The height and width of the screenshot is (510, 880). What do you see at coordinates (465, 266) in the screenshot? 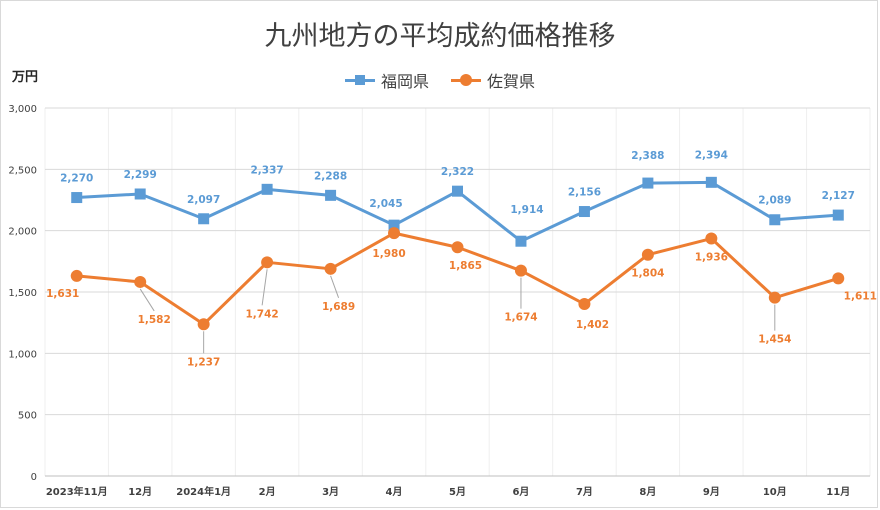
I see `data-label-saga: 1,865` at bounding box center [465, 266].